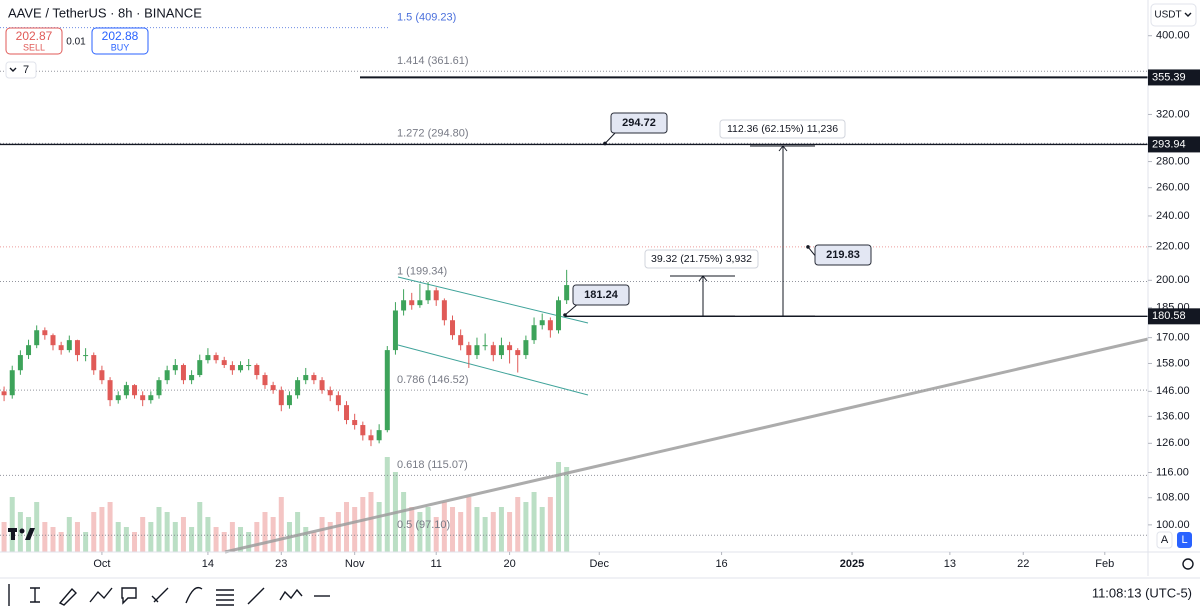  I want to click on sell-label: SELL, so click(34, 47).